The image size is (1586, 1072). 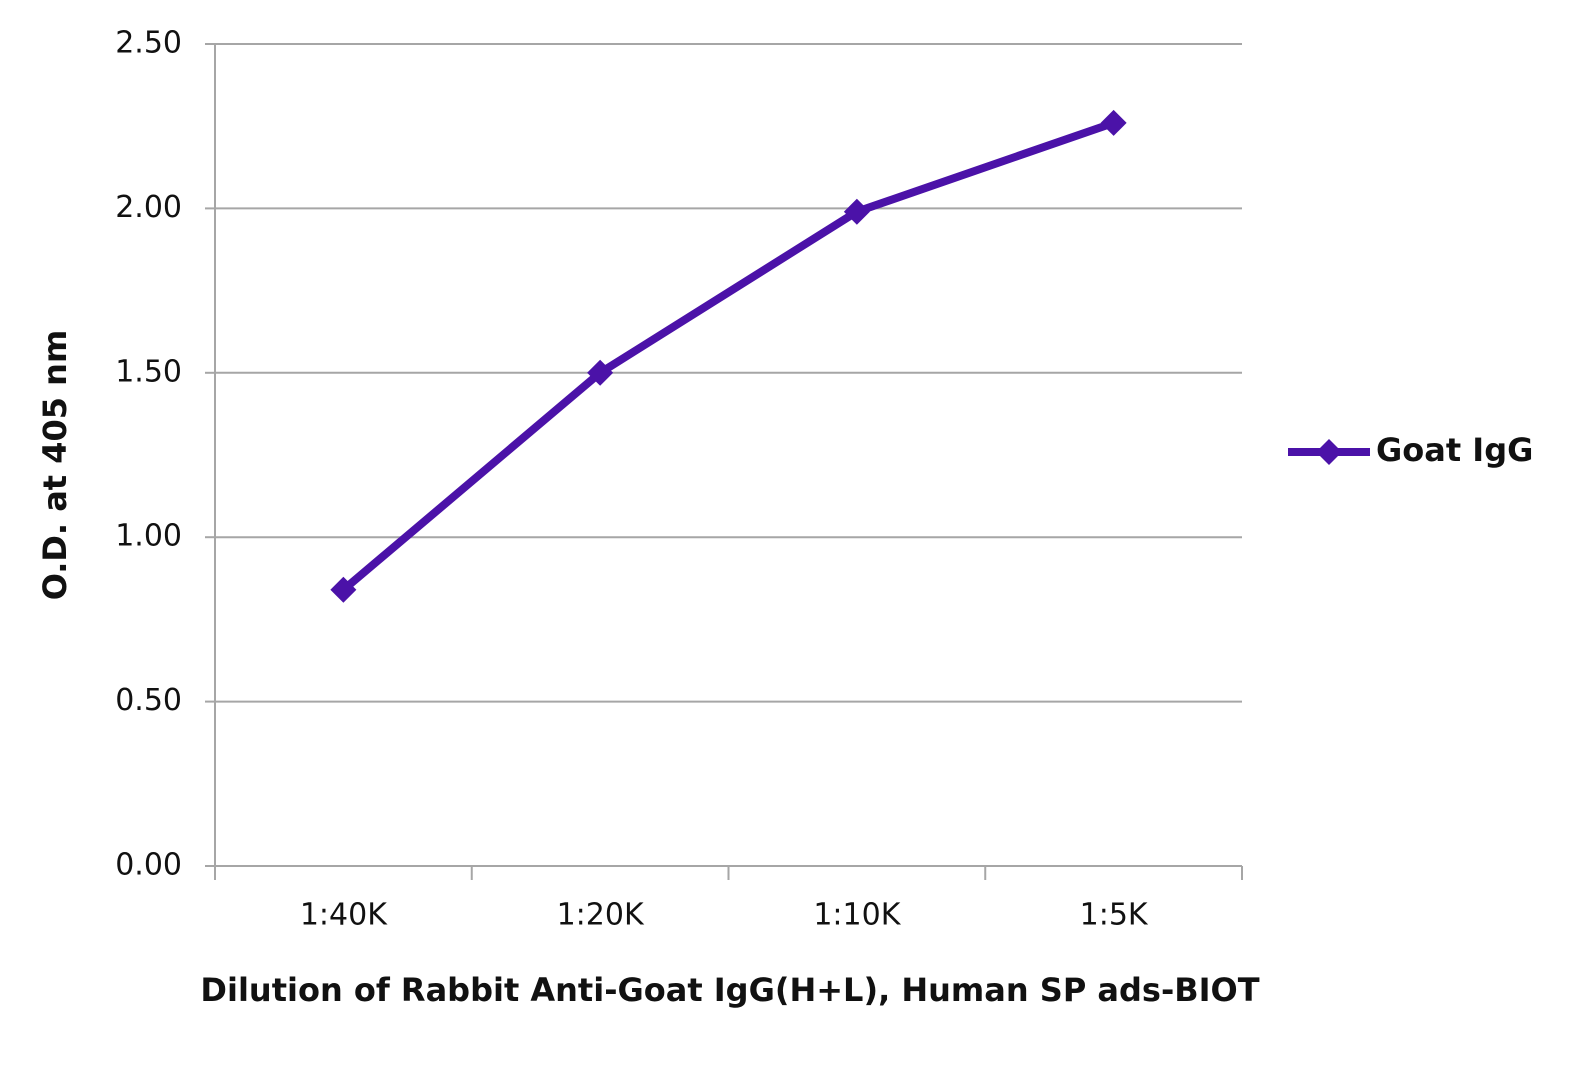 What do you see at coordinates (148, 43) in the screenshot?
I see `y-tick-label: 2.50` at bounding box center [148, 43].